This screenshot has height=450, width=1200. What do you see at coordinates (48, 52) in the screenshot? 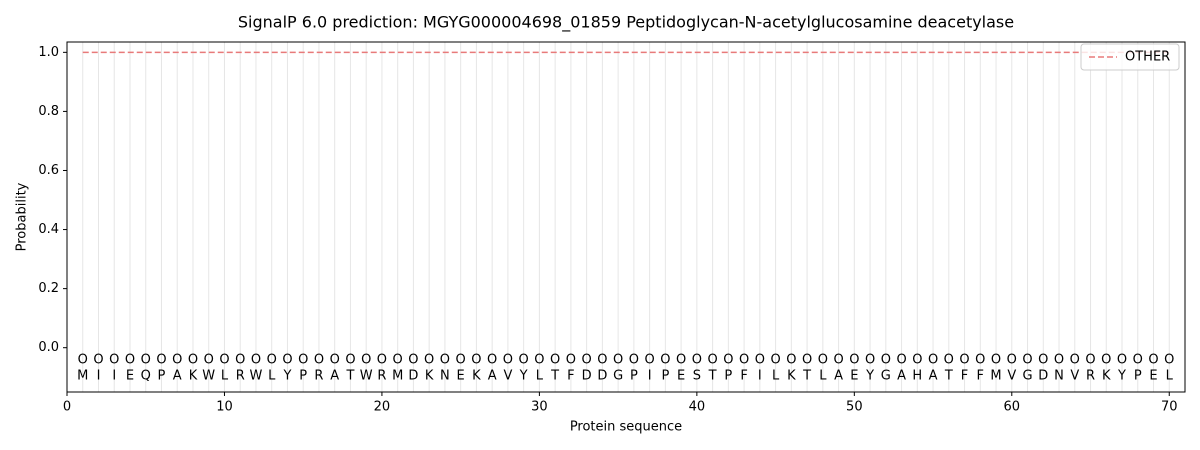
I see `y-tick-label: 1.0` at bounding box center [48, 52].